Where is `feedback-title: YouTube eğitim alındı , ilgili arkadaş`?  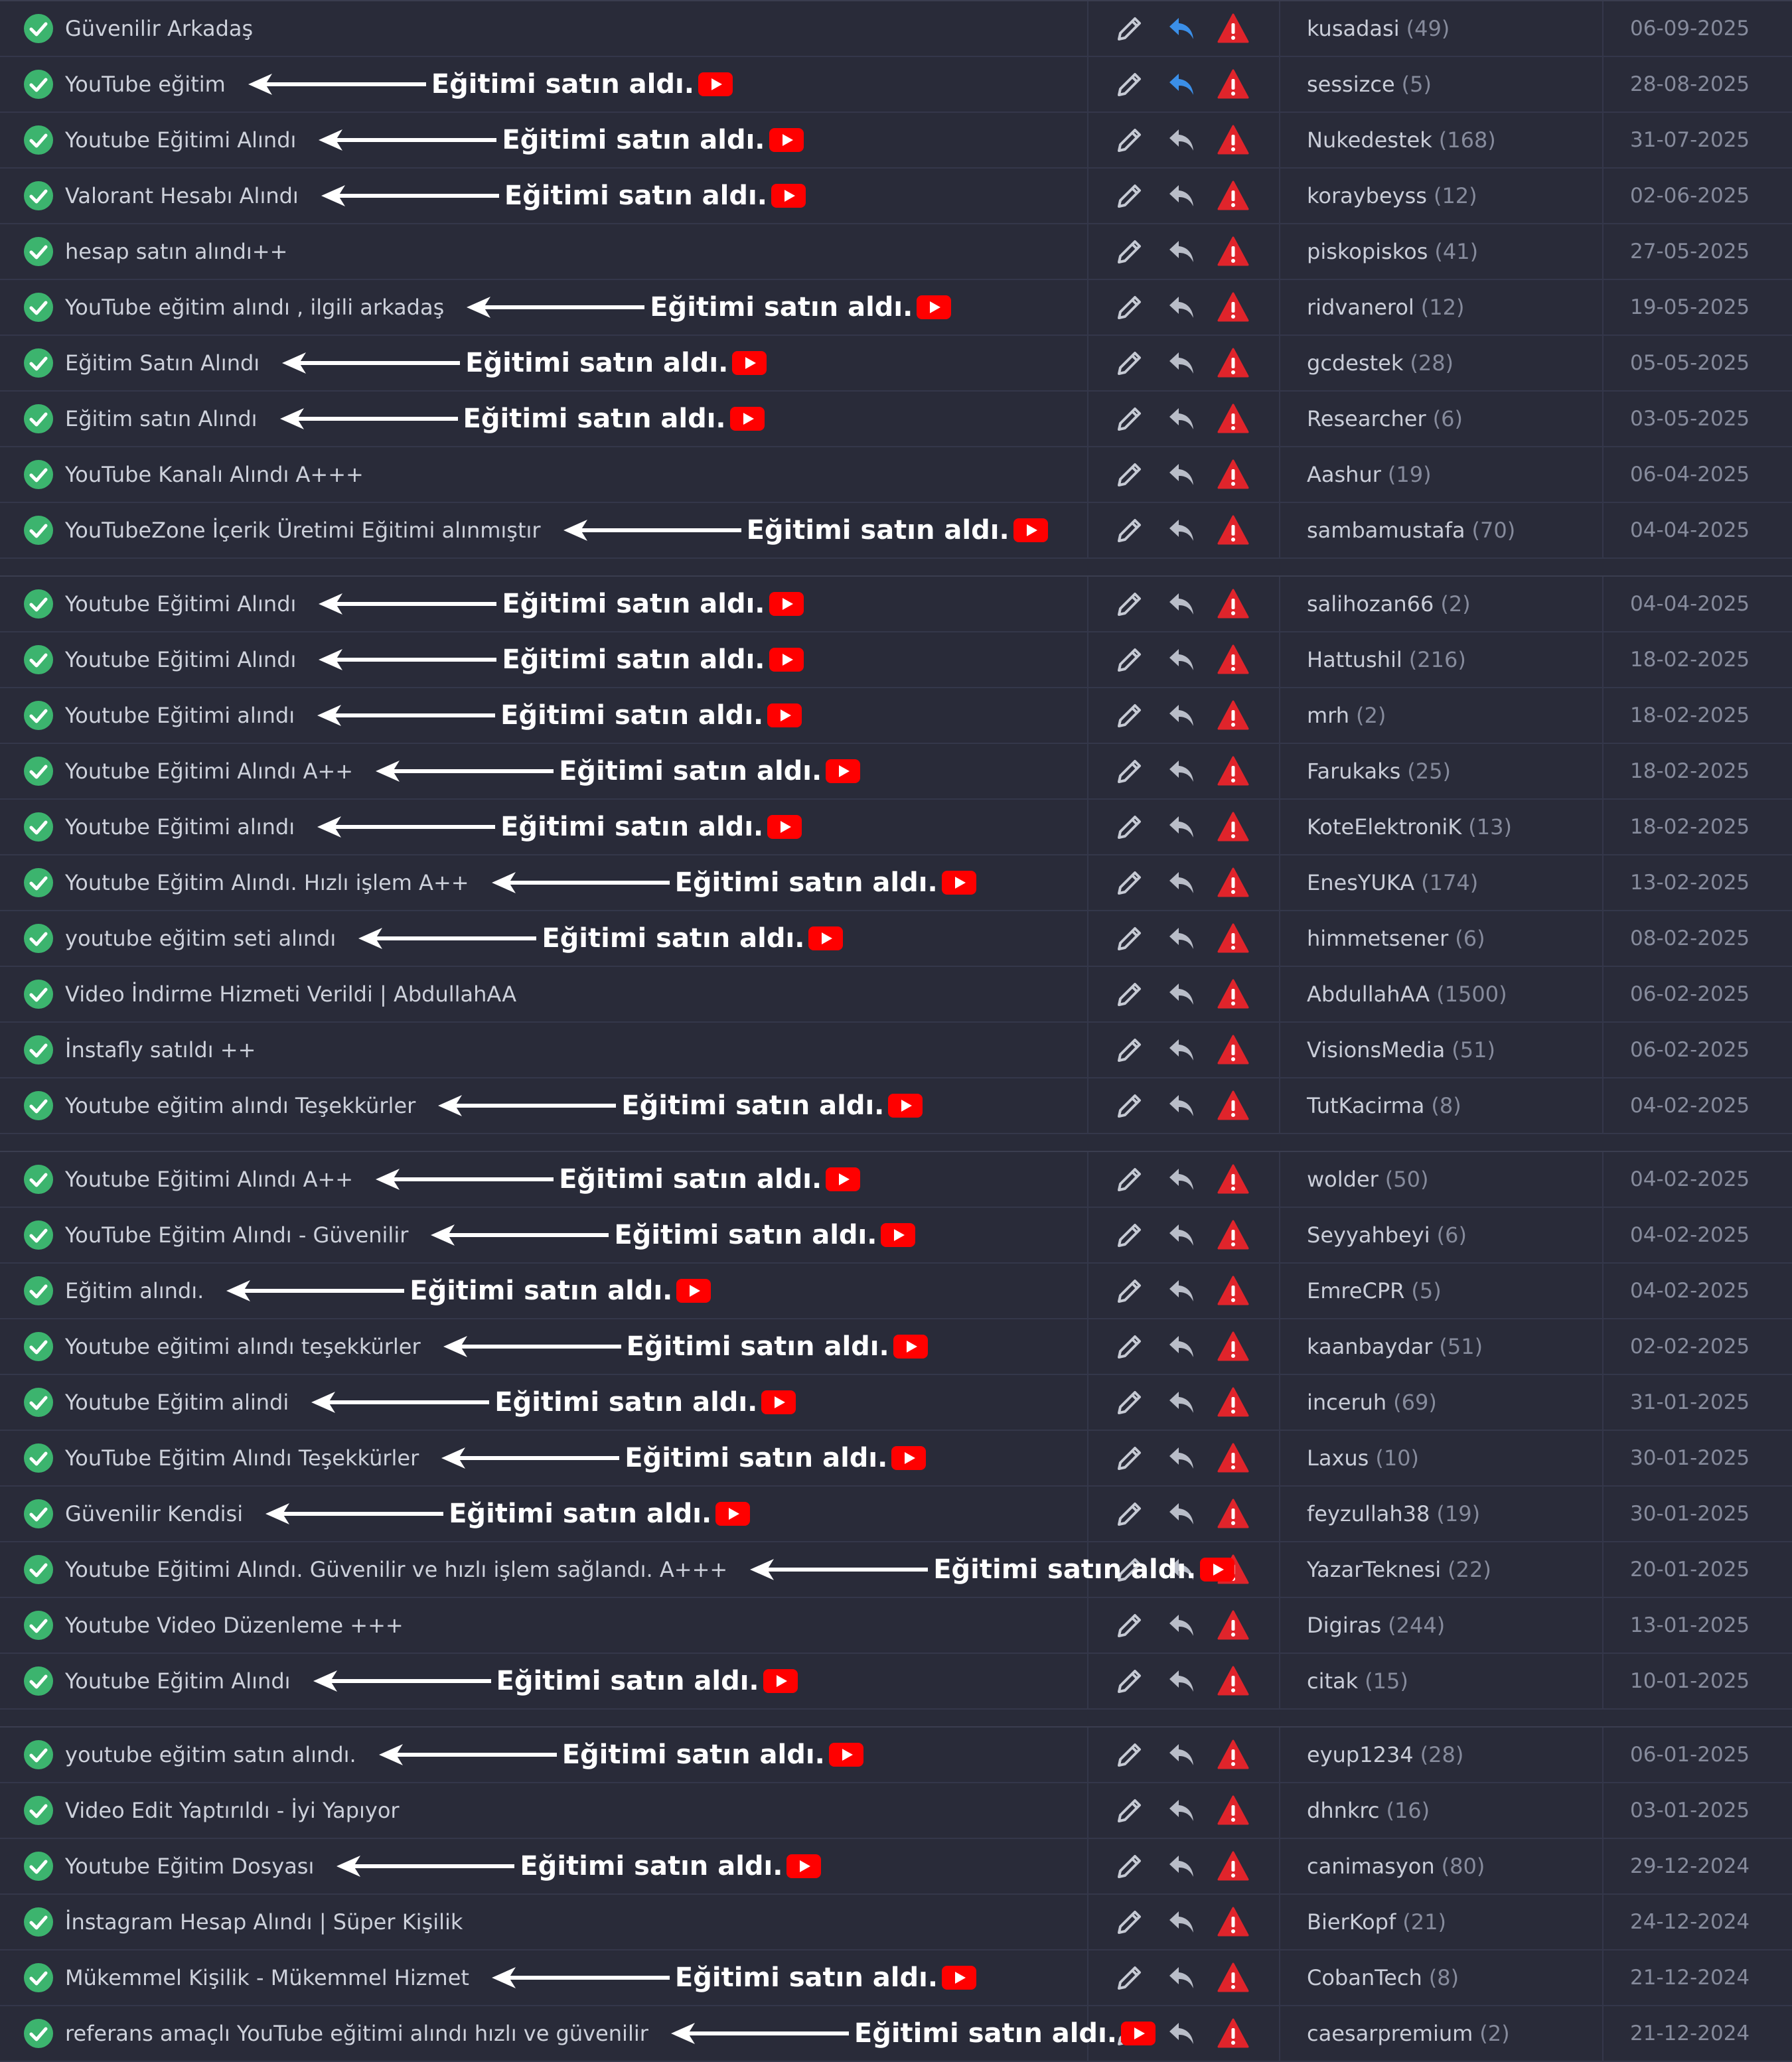
feedback-title: YouTube eğitim alındı , ilgili arkadaş is located at coordinates (255, 308).